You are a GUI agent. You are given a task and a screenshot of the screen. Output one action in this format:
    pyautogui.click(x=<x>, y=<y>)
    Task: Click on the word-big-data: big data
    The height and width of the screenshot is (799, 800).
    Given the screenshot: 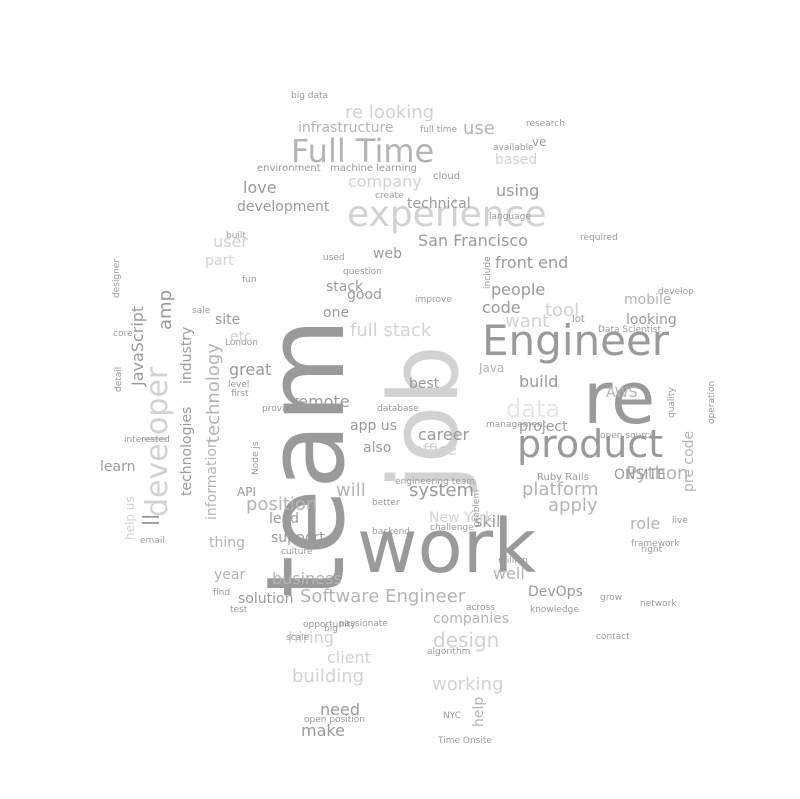 What is the action you would take?
    pyautogui.click(x=310, y=96)
    